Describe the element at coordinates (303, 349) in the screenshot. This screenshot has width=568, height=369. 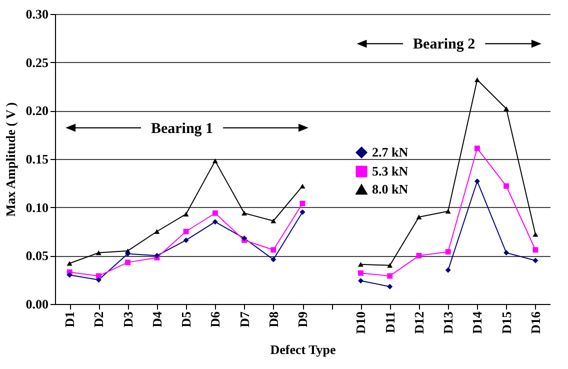
I see `x-axis-title: Defect Type` at that location.